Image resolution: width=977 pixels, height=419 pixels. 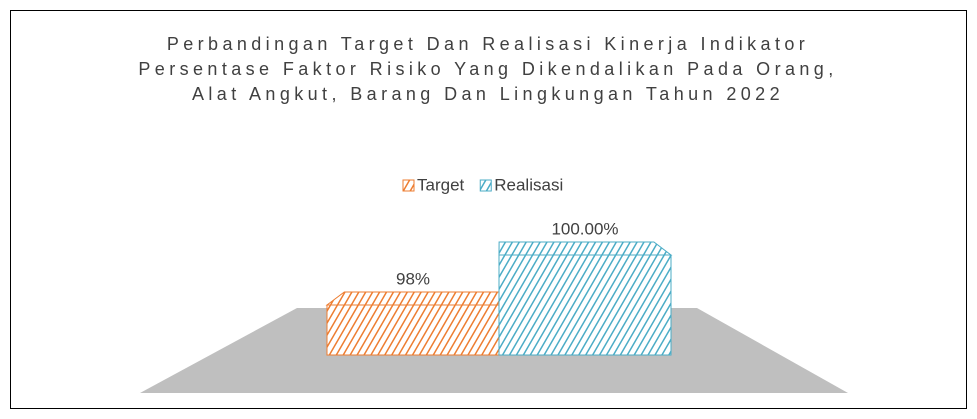 What do you see at coordinates (528, 184) in the screenshot?
I see `legend-label: Realisasi` at bounding box center [528, 184].